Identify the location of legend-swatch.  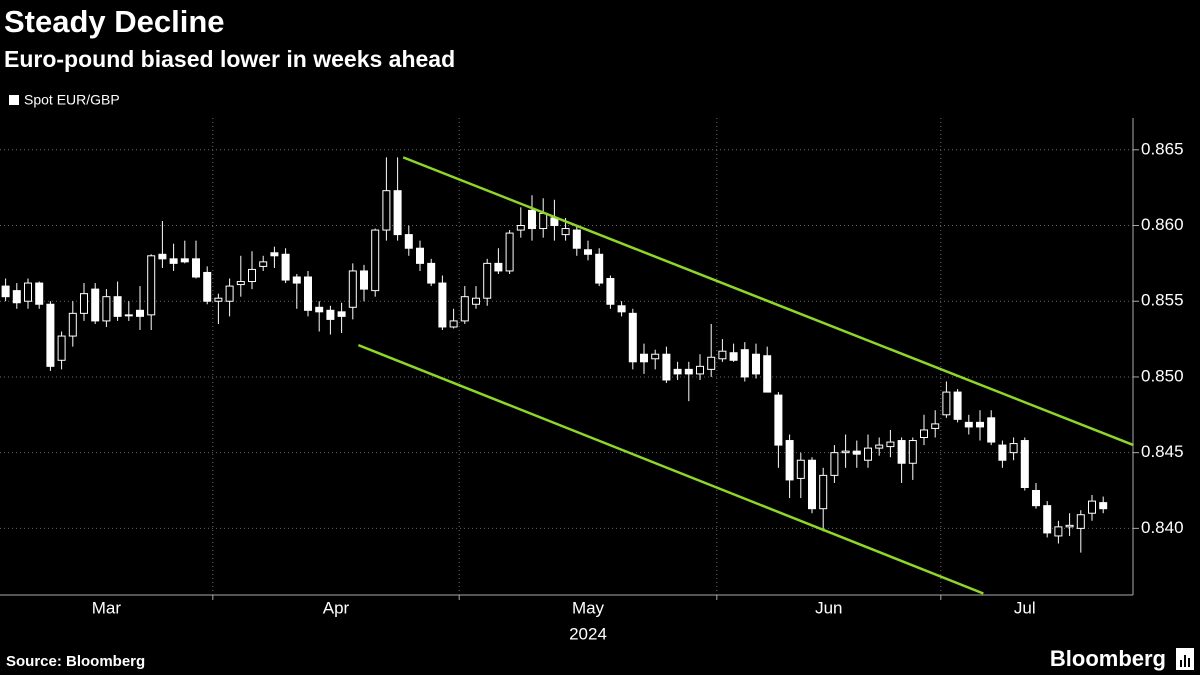
(14, 100).